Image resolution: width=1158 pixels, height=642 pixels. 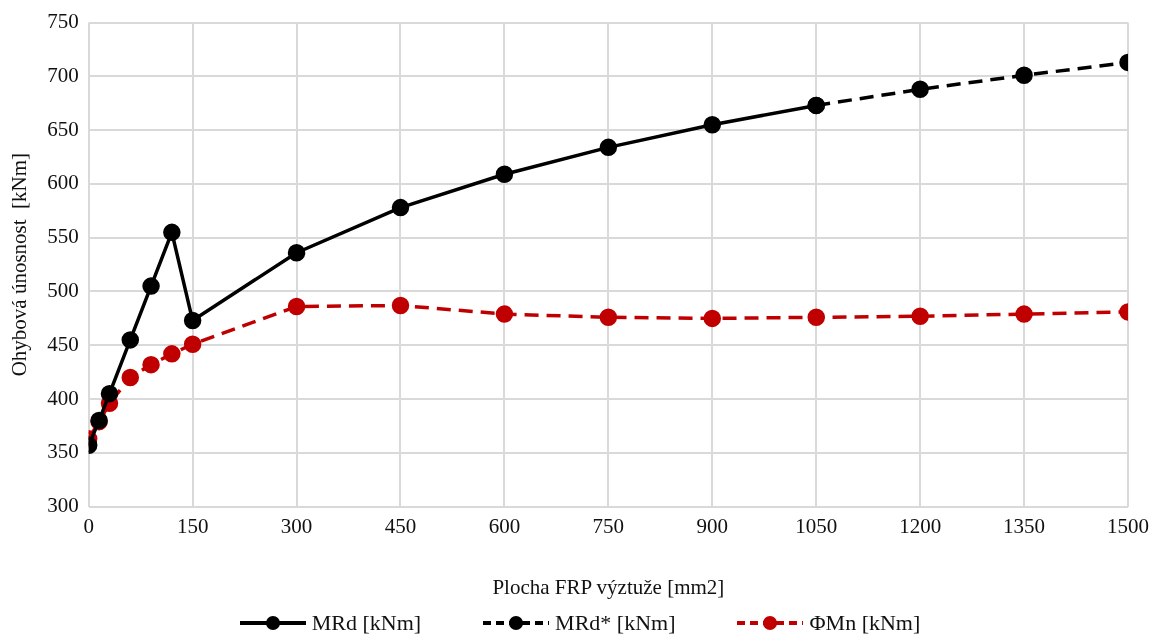 I want to click on y-tick-label: 300, so click(x=63, y=505).